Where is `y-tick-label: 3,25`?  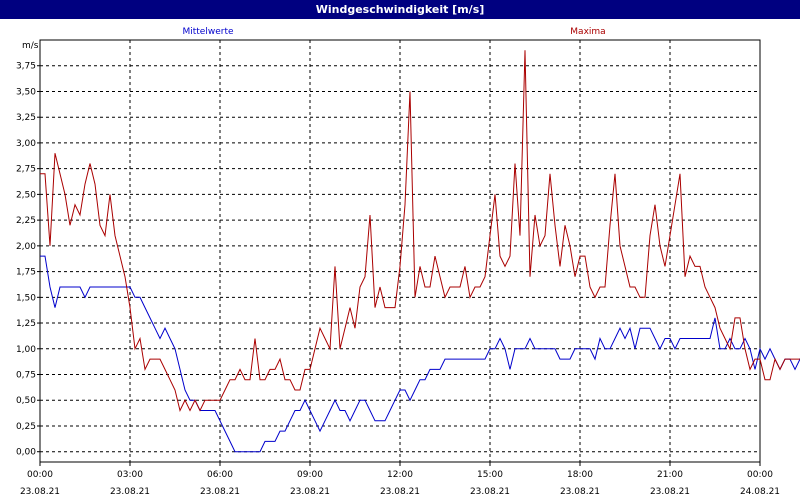
y-tick-label: 3,25 is located at coordinates (26, 118).